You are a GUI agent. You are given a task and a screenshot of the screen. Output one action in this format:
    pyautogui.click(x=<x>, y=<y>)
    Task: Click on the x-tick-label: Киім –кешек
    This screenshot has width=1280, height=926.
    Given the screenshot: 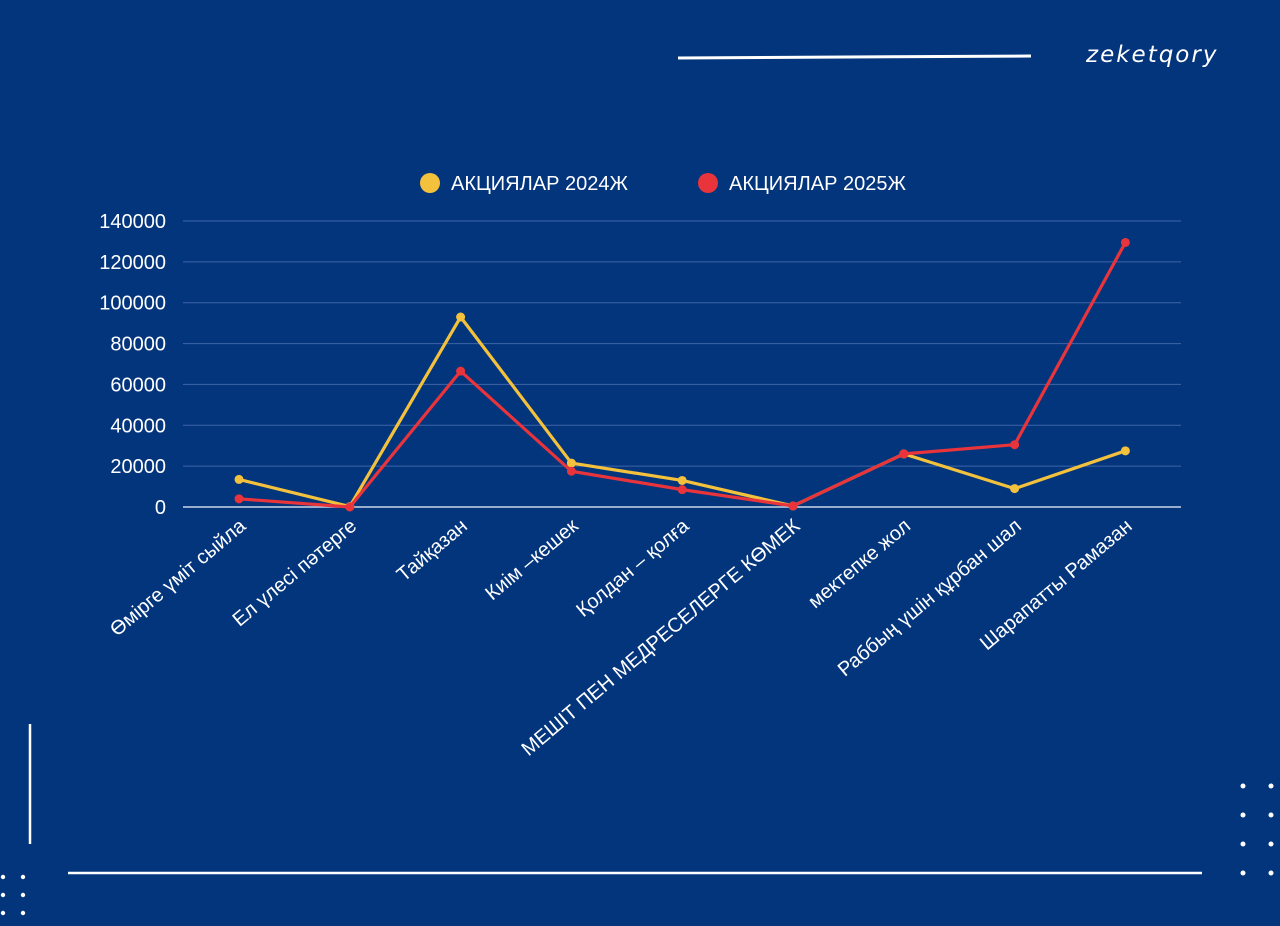 What is the action you would take?
    pyautogui.click(x=531, y=560)
    